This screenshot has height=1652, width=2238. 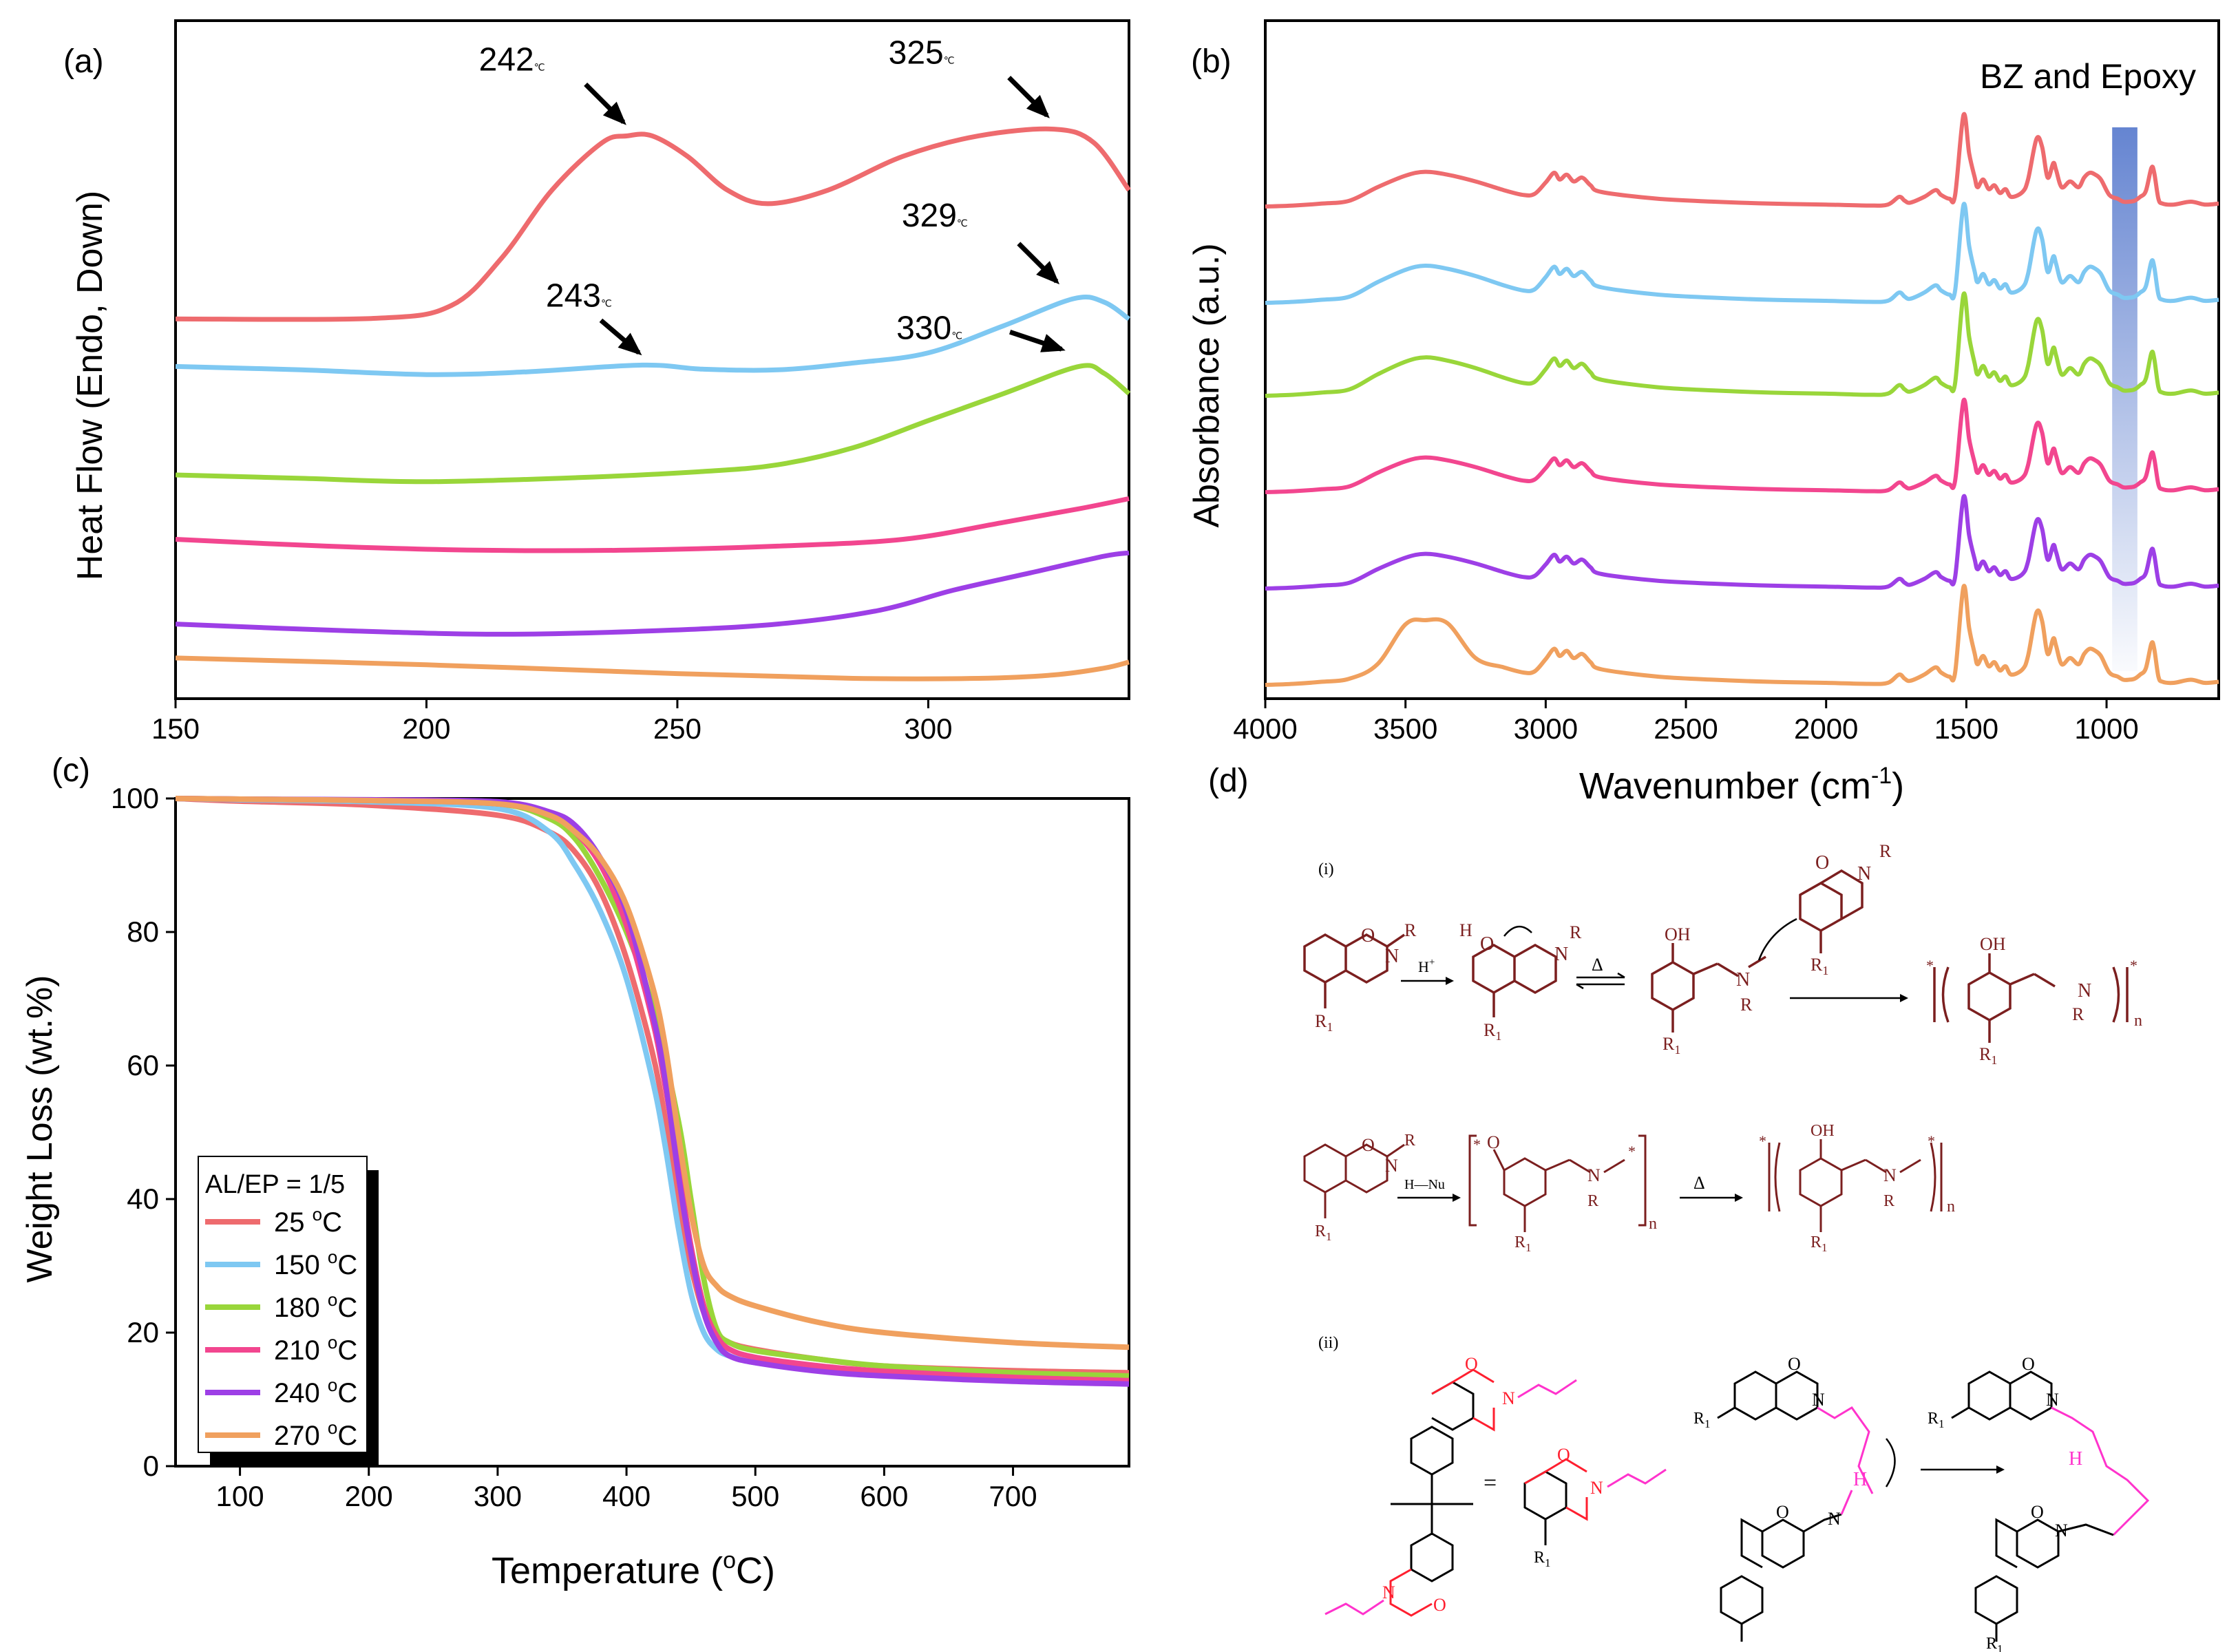 What do you see at coordinates (1741, 785) in the screenshot?
I see `xlabel-b: Wavenumber (cm-1)` at bounding box center [1741, 785].